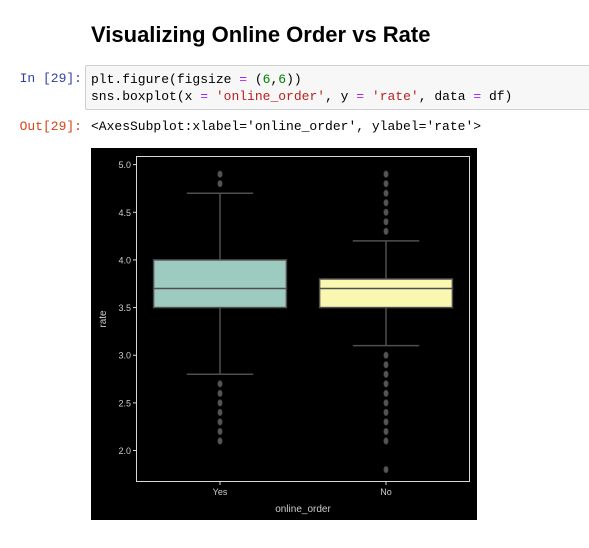 This screenshot has height=548, width=589. What do you see at coordinates (303, 509) in the screenshot?
I see `x-axis-label: online_order` at bounding box center [303, 509].